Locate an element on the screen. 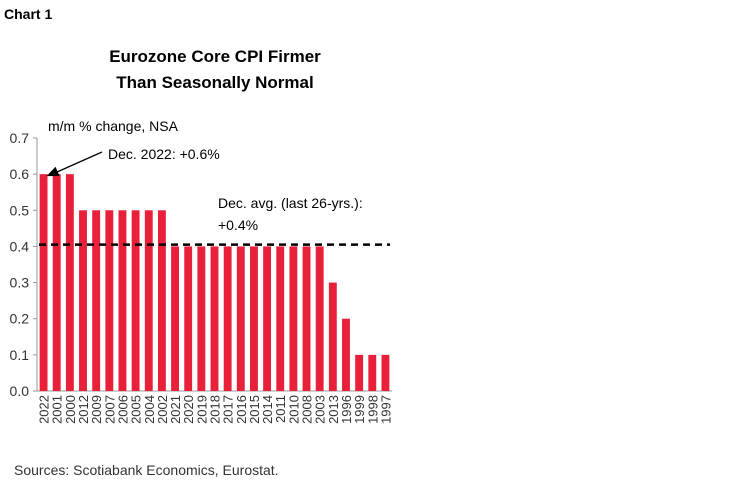 The image size is (750, 483). x-tick-label: 2018 is located at coordinates (215, 409).